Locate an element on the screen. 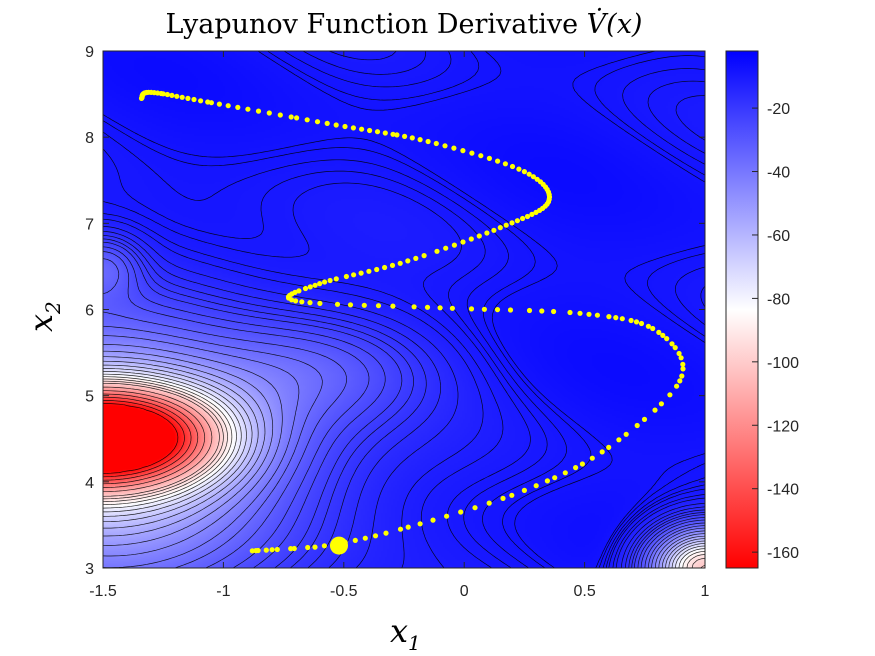 Image resolution: width=875 pixels, height=656 pixels. trajectory-start-marker is located at coordinates (338, 545).